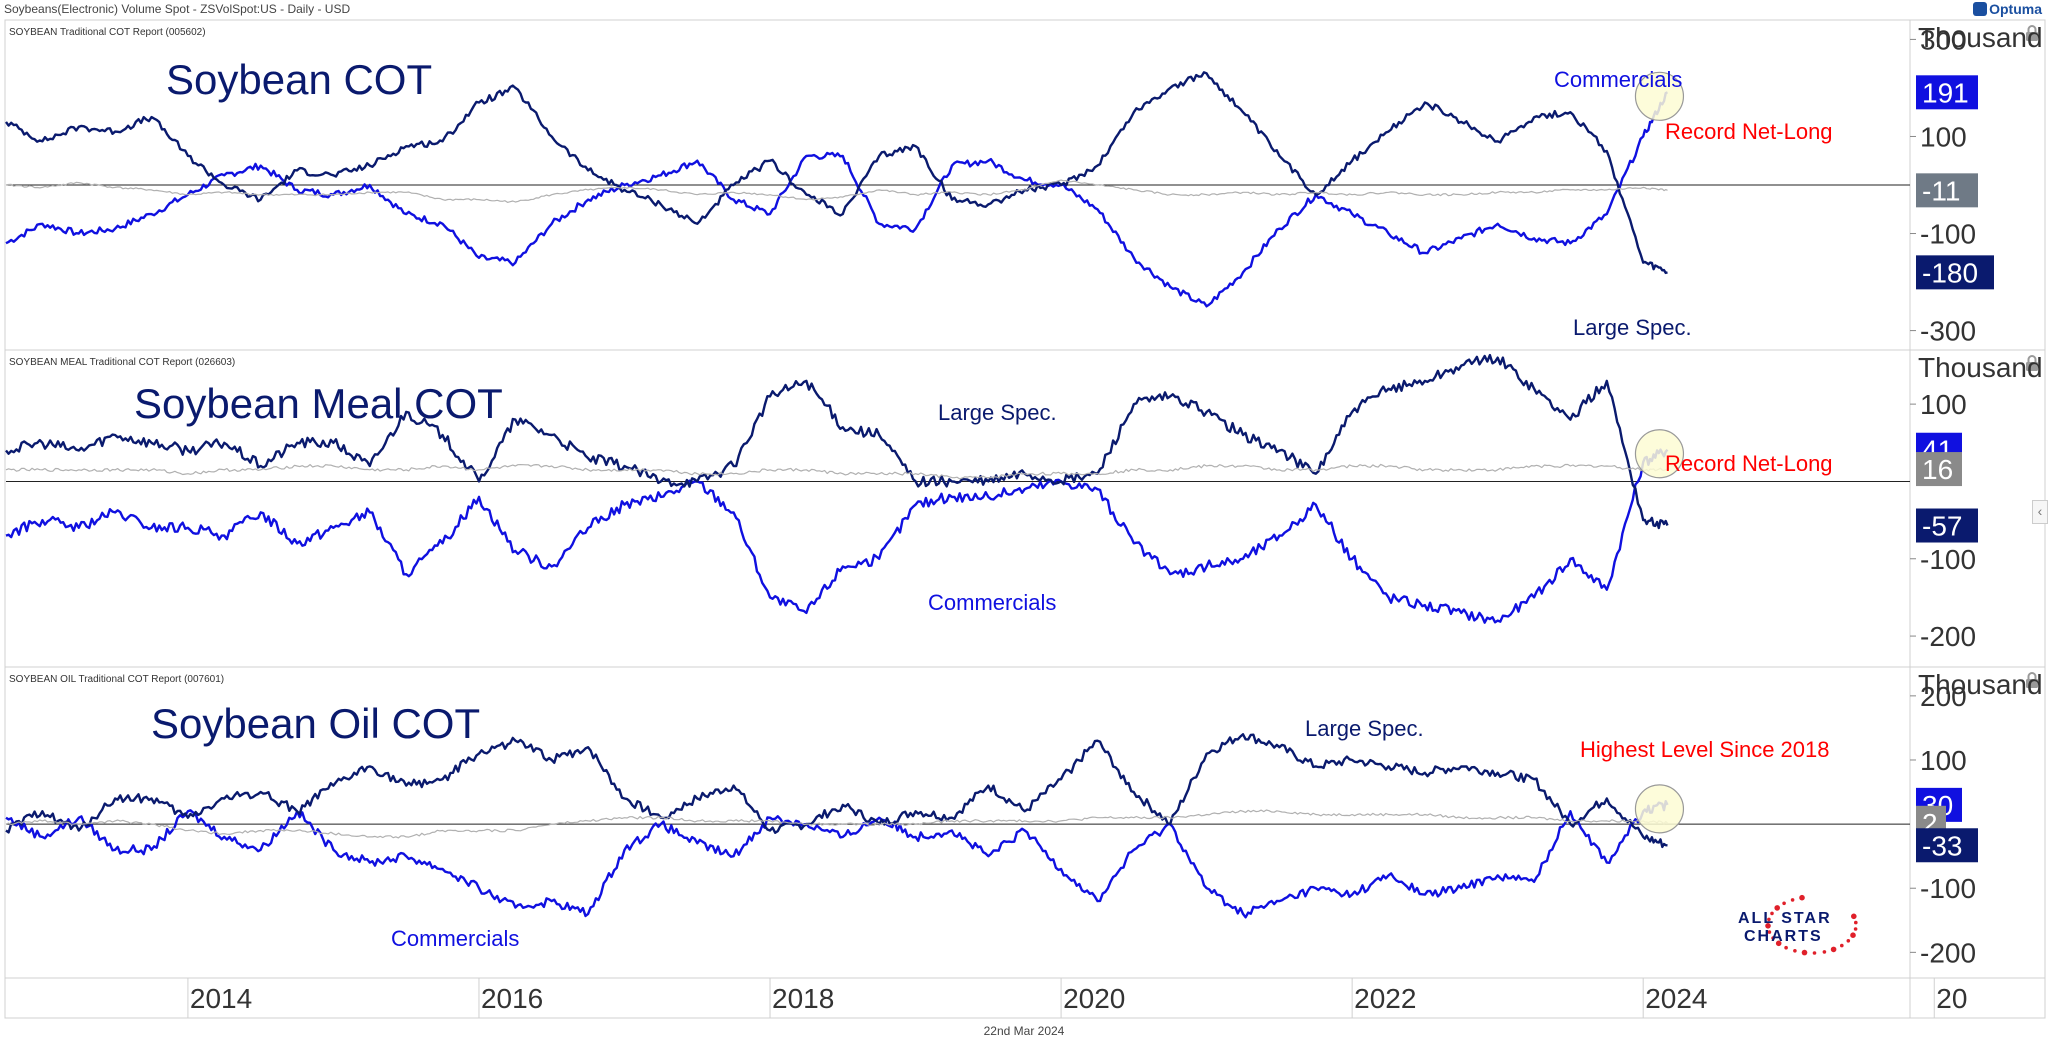  Describe the element at coordinates (1618, 79) in the screenshot. I see `panel-1-note-commercials: Commercials` at that location.